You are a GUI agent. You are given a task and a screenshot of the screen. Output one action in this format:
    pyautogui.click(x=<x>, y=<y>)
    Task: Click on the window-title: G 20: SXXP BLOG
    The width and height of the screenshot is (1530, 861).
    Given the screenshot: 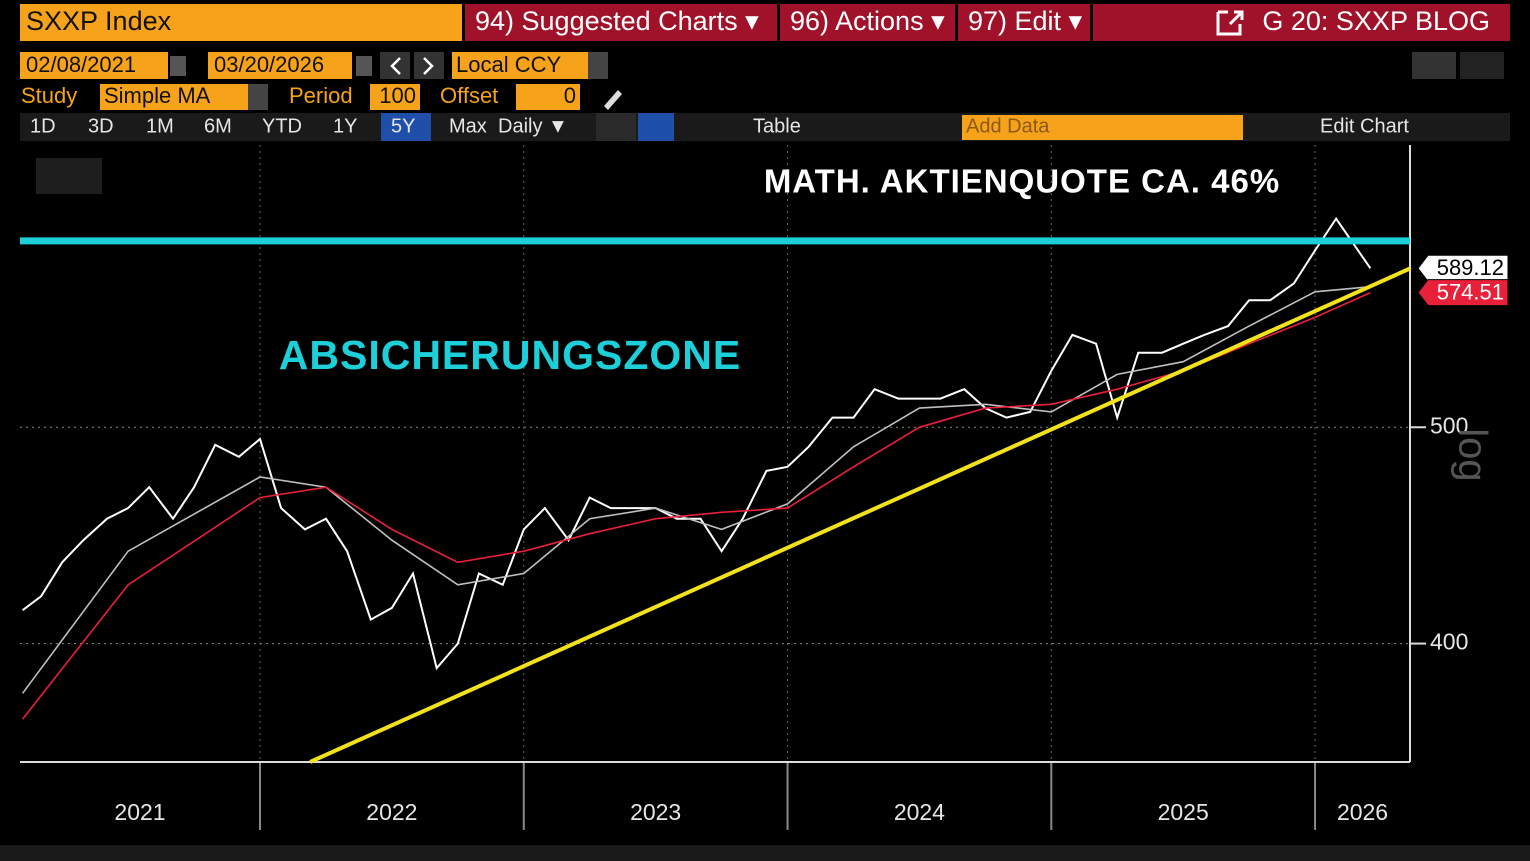 What is the action you would take?
    pyautogui.click(x=1376, y=21)
    